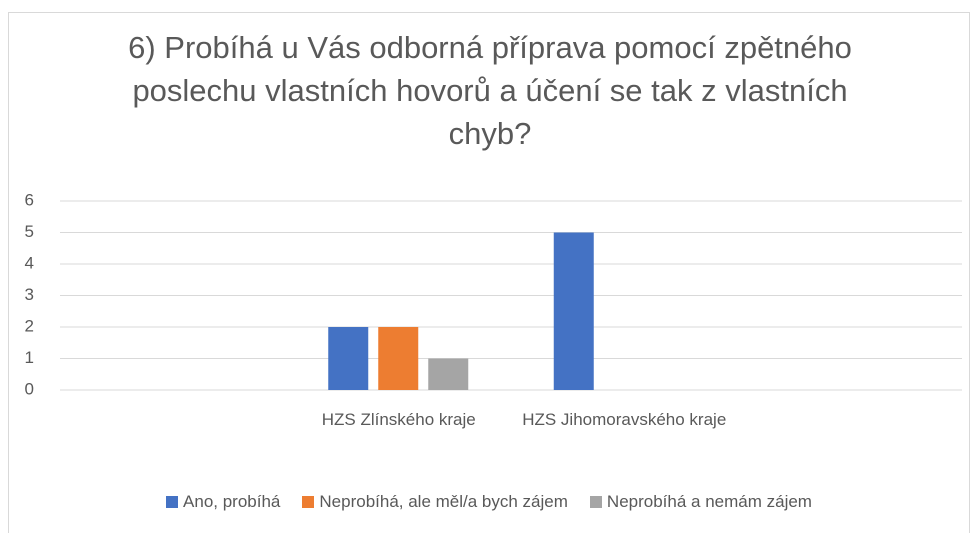 This screenshot has width=978, height=533. I want to click on legend-label: Ano, probíhá, so click(232, 501).